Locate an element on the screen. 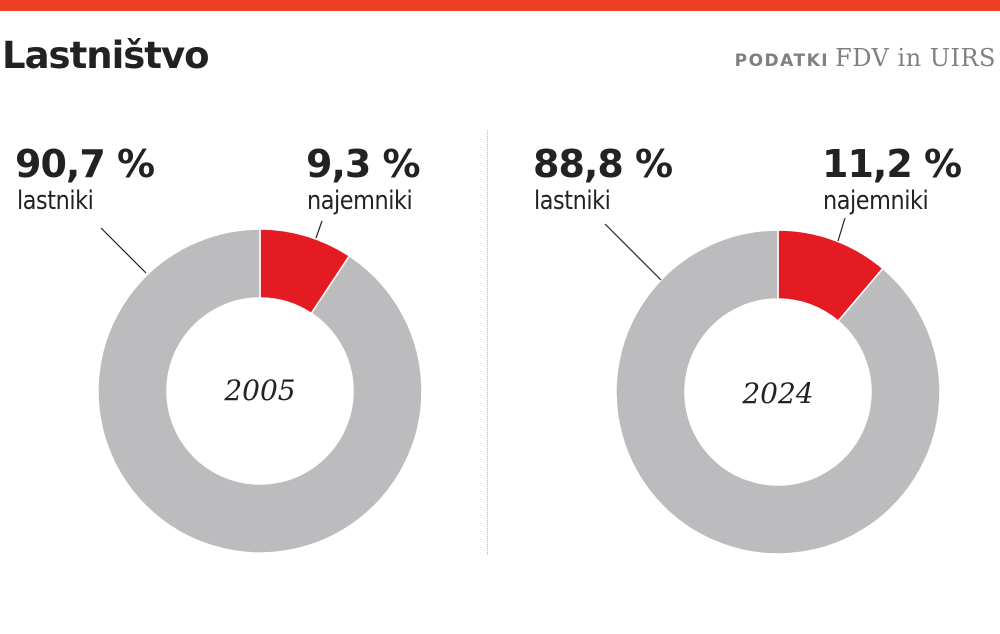  chart-title: Lastništvo is located at coordinates (106, 55).